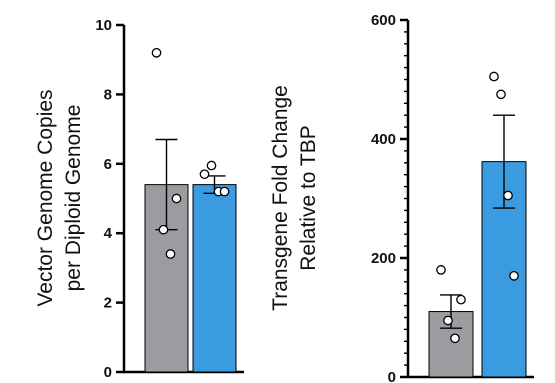 This screenshot has height=383, width=555. I want to click on y-axis-title-line: Relative to TBP, so click(308, 198).